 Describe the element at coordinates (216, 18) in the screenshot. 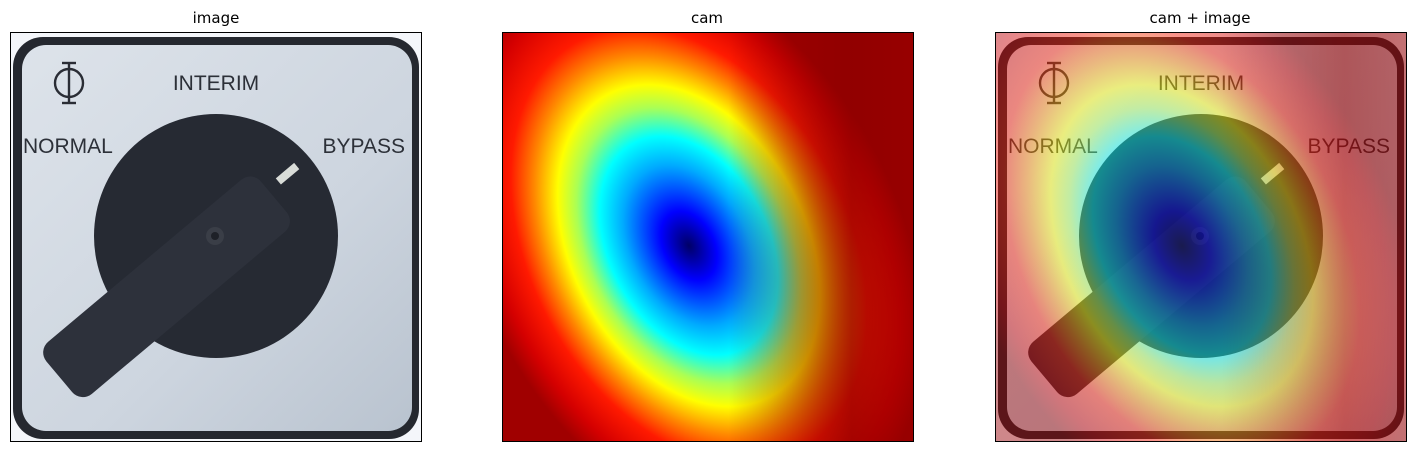

I see `panel-title-image: image` at that location.